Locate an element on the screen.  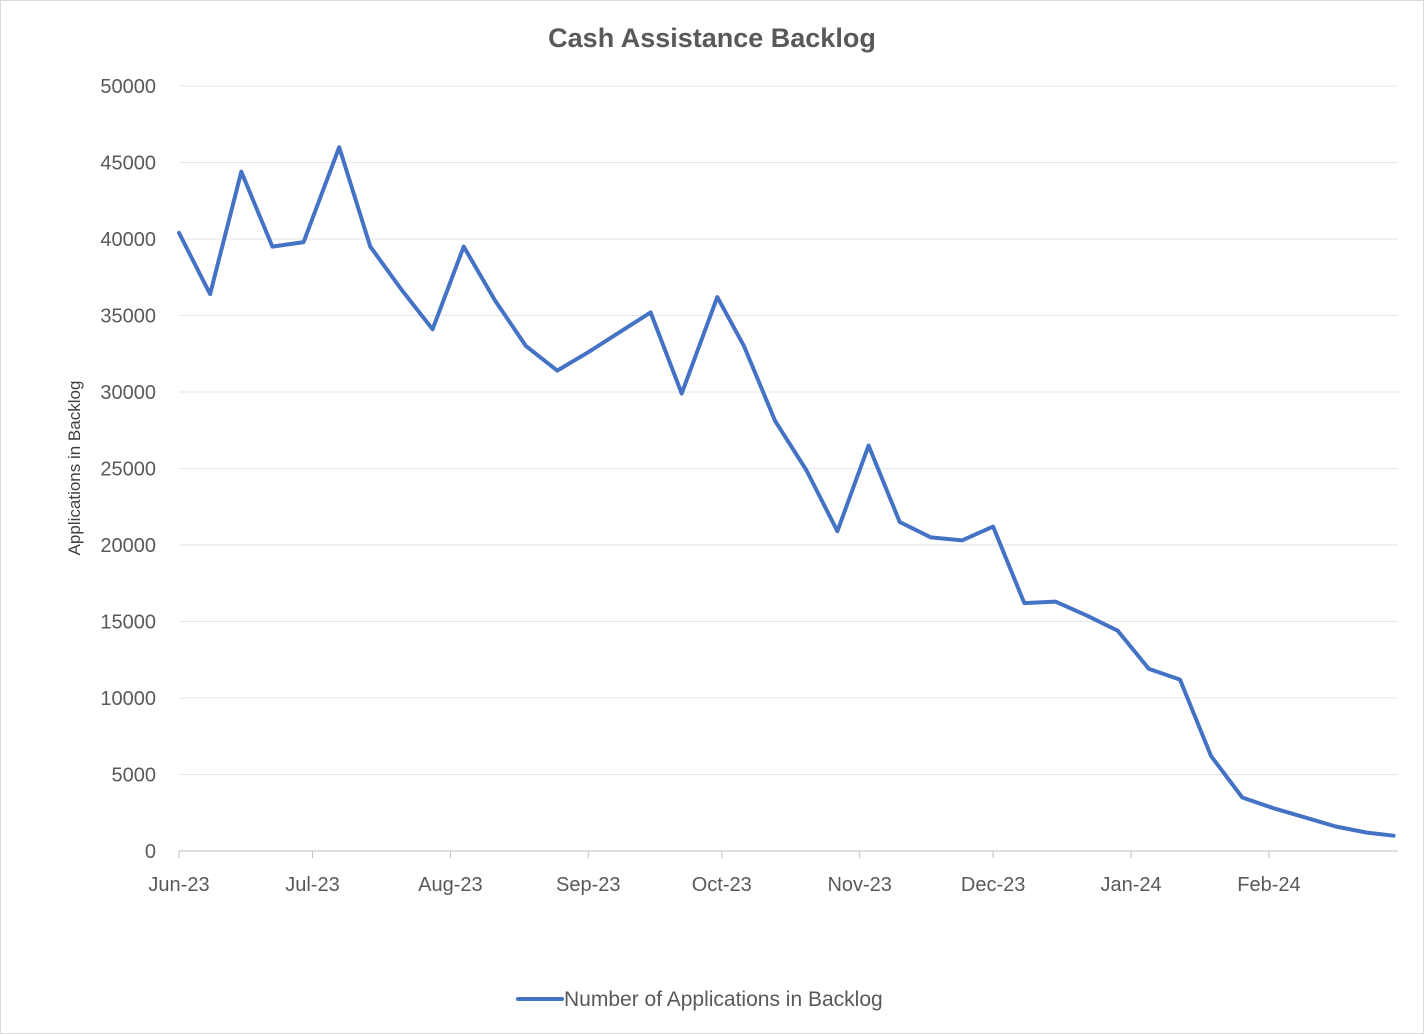
x-tick-label: Feb-24 is located at coordinates (1268, 885).